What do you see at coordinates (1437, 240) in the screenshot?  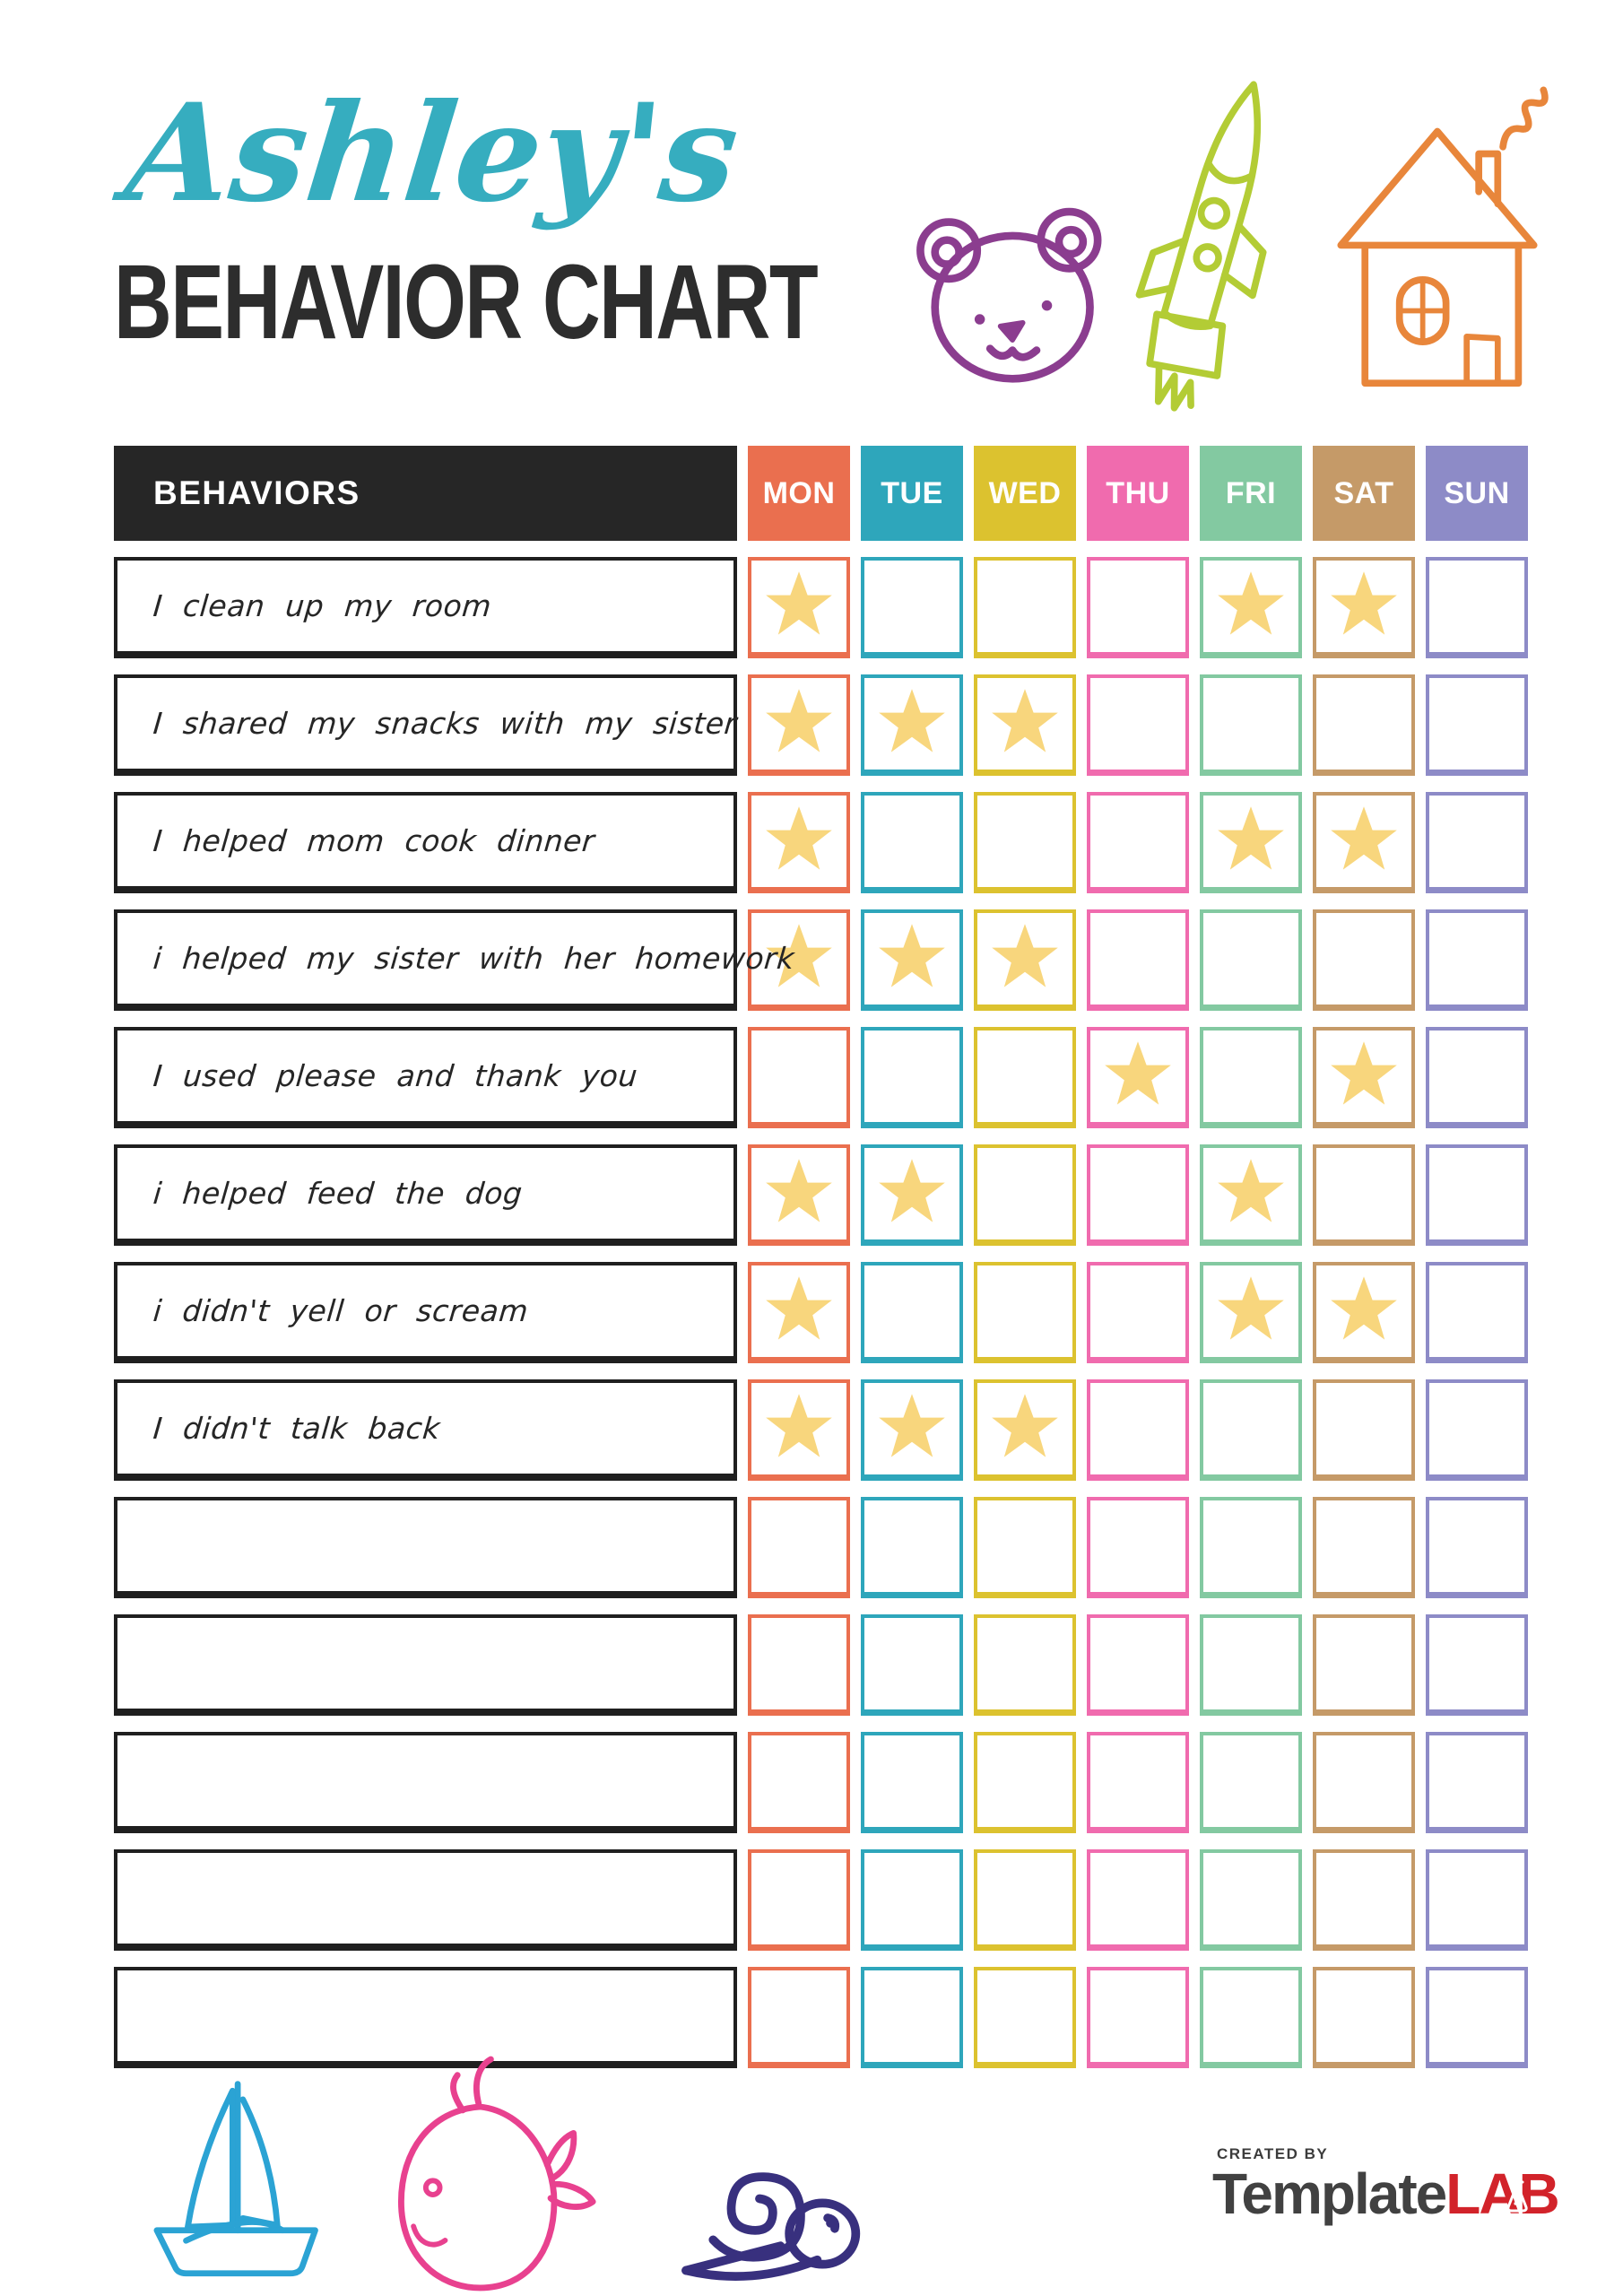 I see `house-icon` at bounding box center [1437, 240].